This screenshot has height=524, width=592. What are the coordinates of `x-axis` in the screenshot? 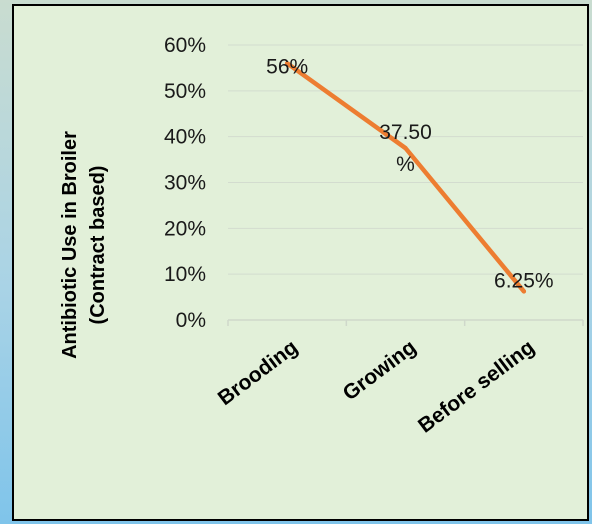 It's located at (405, 322).